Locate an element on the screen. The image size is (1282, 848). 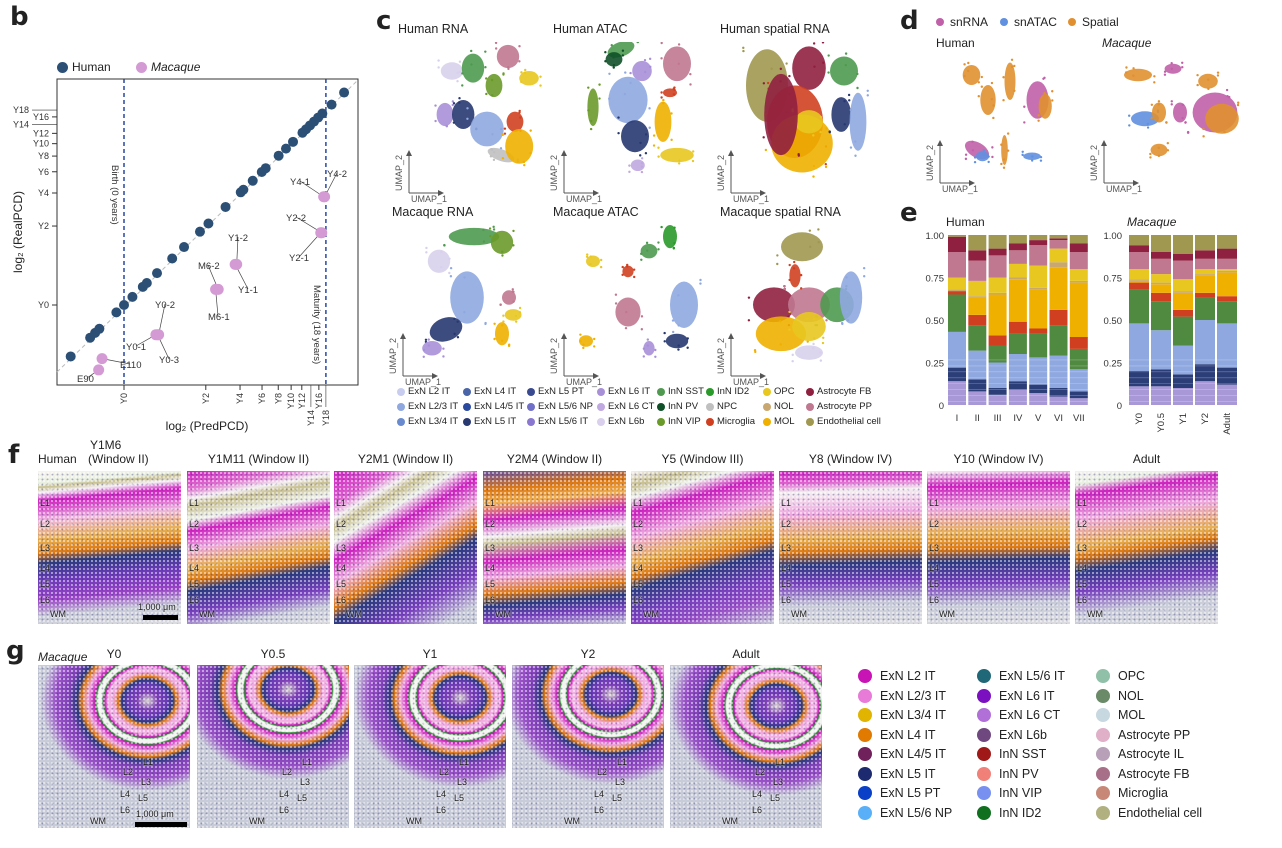
macaque-point-label: Y0-3 is located at coordinates (169, 360).